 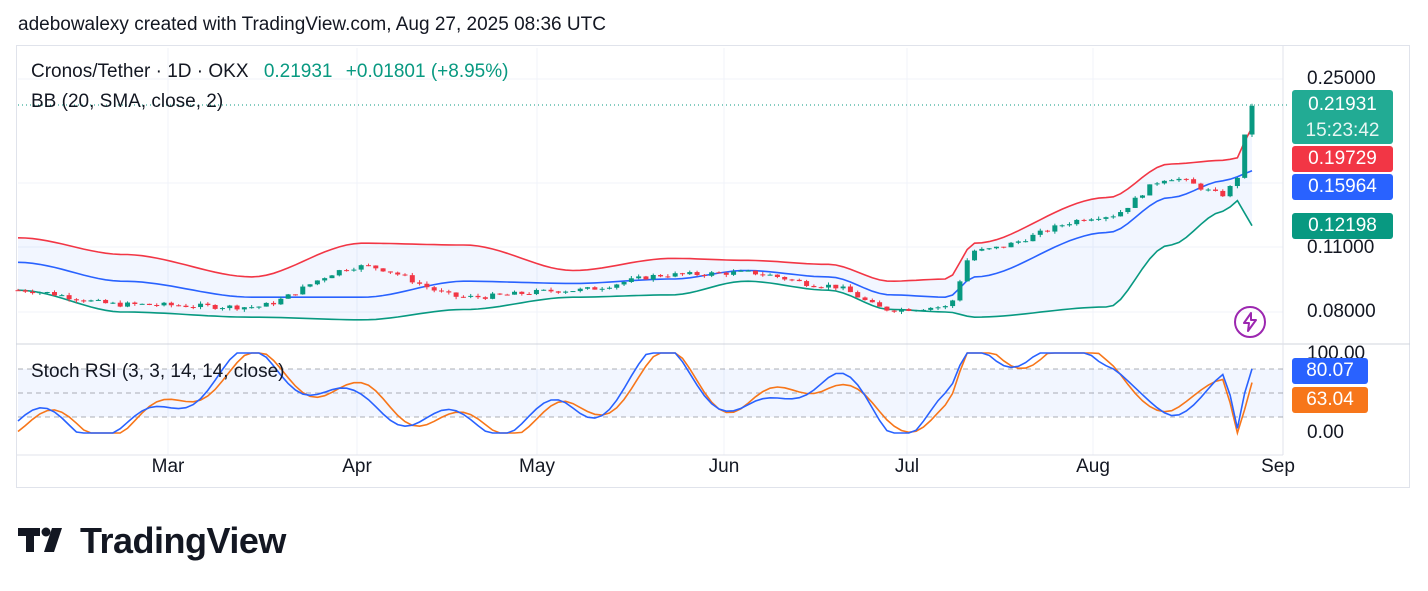 I want to click on time-axis-label: May, so click(x=537, y=466).